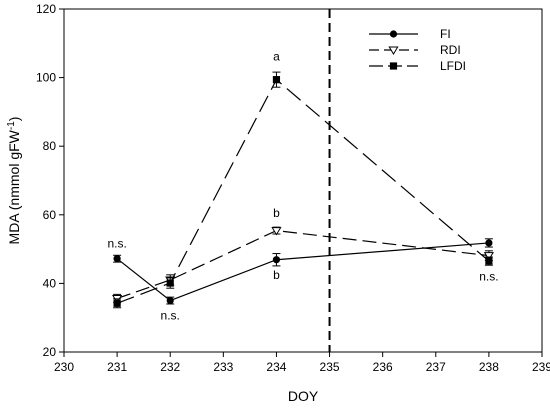 This screenshot has width=550, height=408. Describe the element at coordinates (453, 66) in the screenshot. I see `legend-label-lfdi: LFDI` at that location.